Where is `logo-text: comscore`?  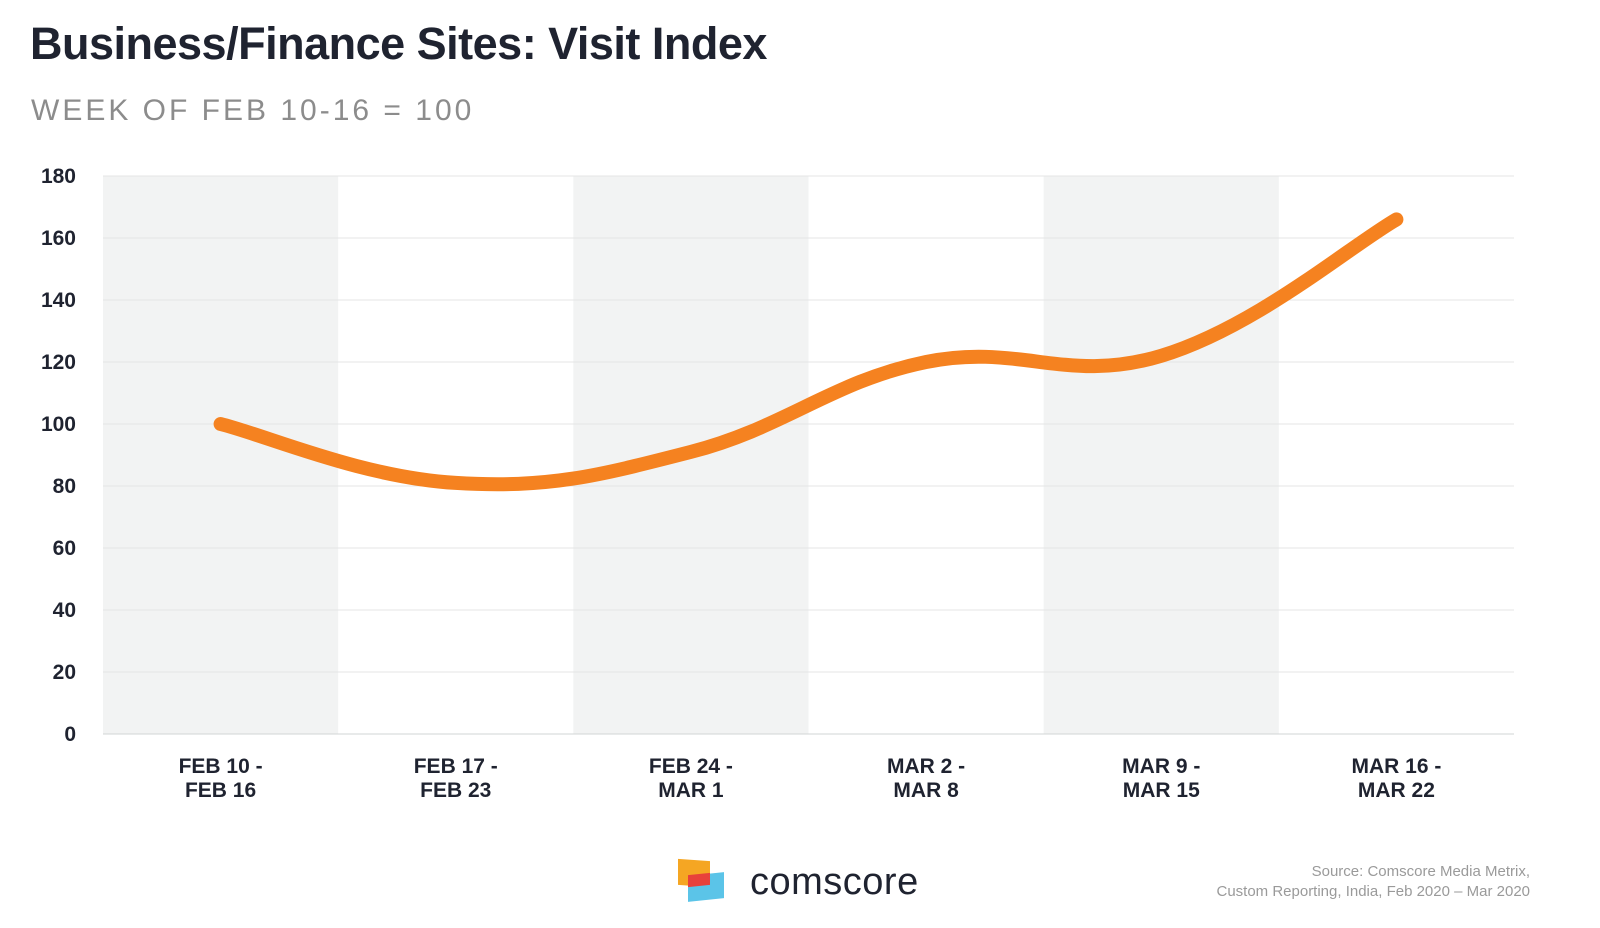 logo-text: comscore is located at coordinates (834, 881).